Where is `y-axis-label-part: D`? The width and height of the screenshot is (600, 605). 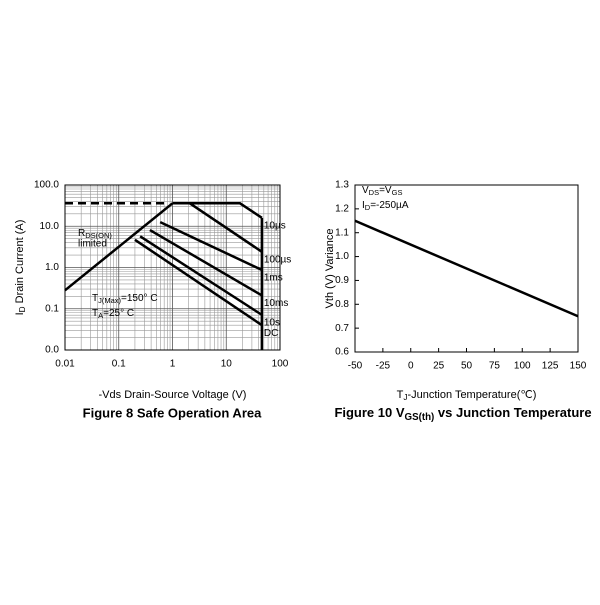 y-axis-label-part: D is located at coordinates (22, 309).